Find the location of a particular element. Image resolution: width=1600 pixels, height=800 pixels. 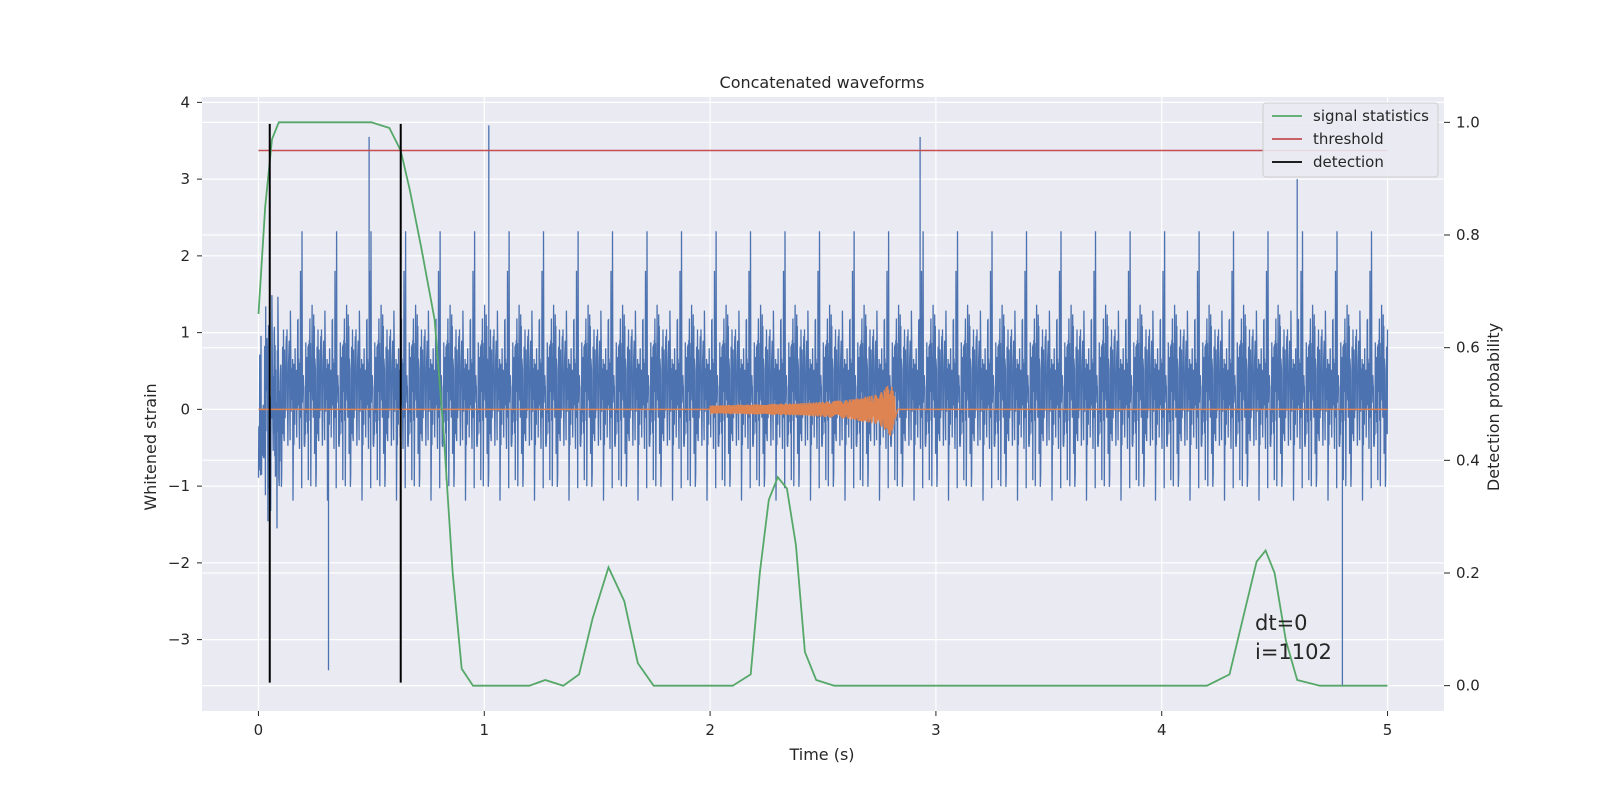

y2-axis-ticks: 0.0 0.2 0.4 0.6 0.8 1.0 is located at coordinates (1462, 404).